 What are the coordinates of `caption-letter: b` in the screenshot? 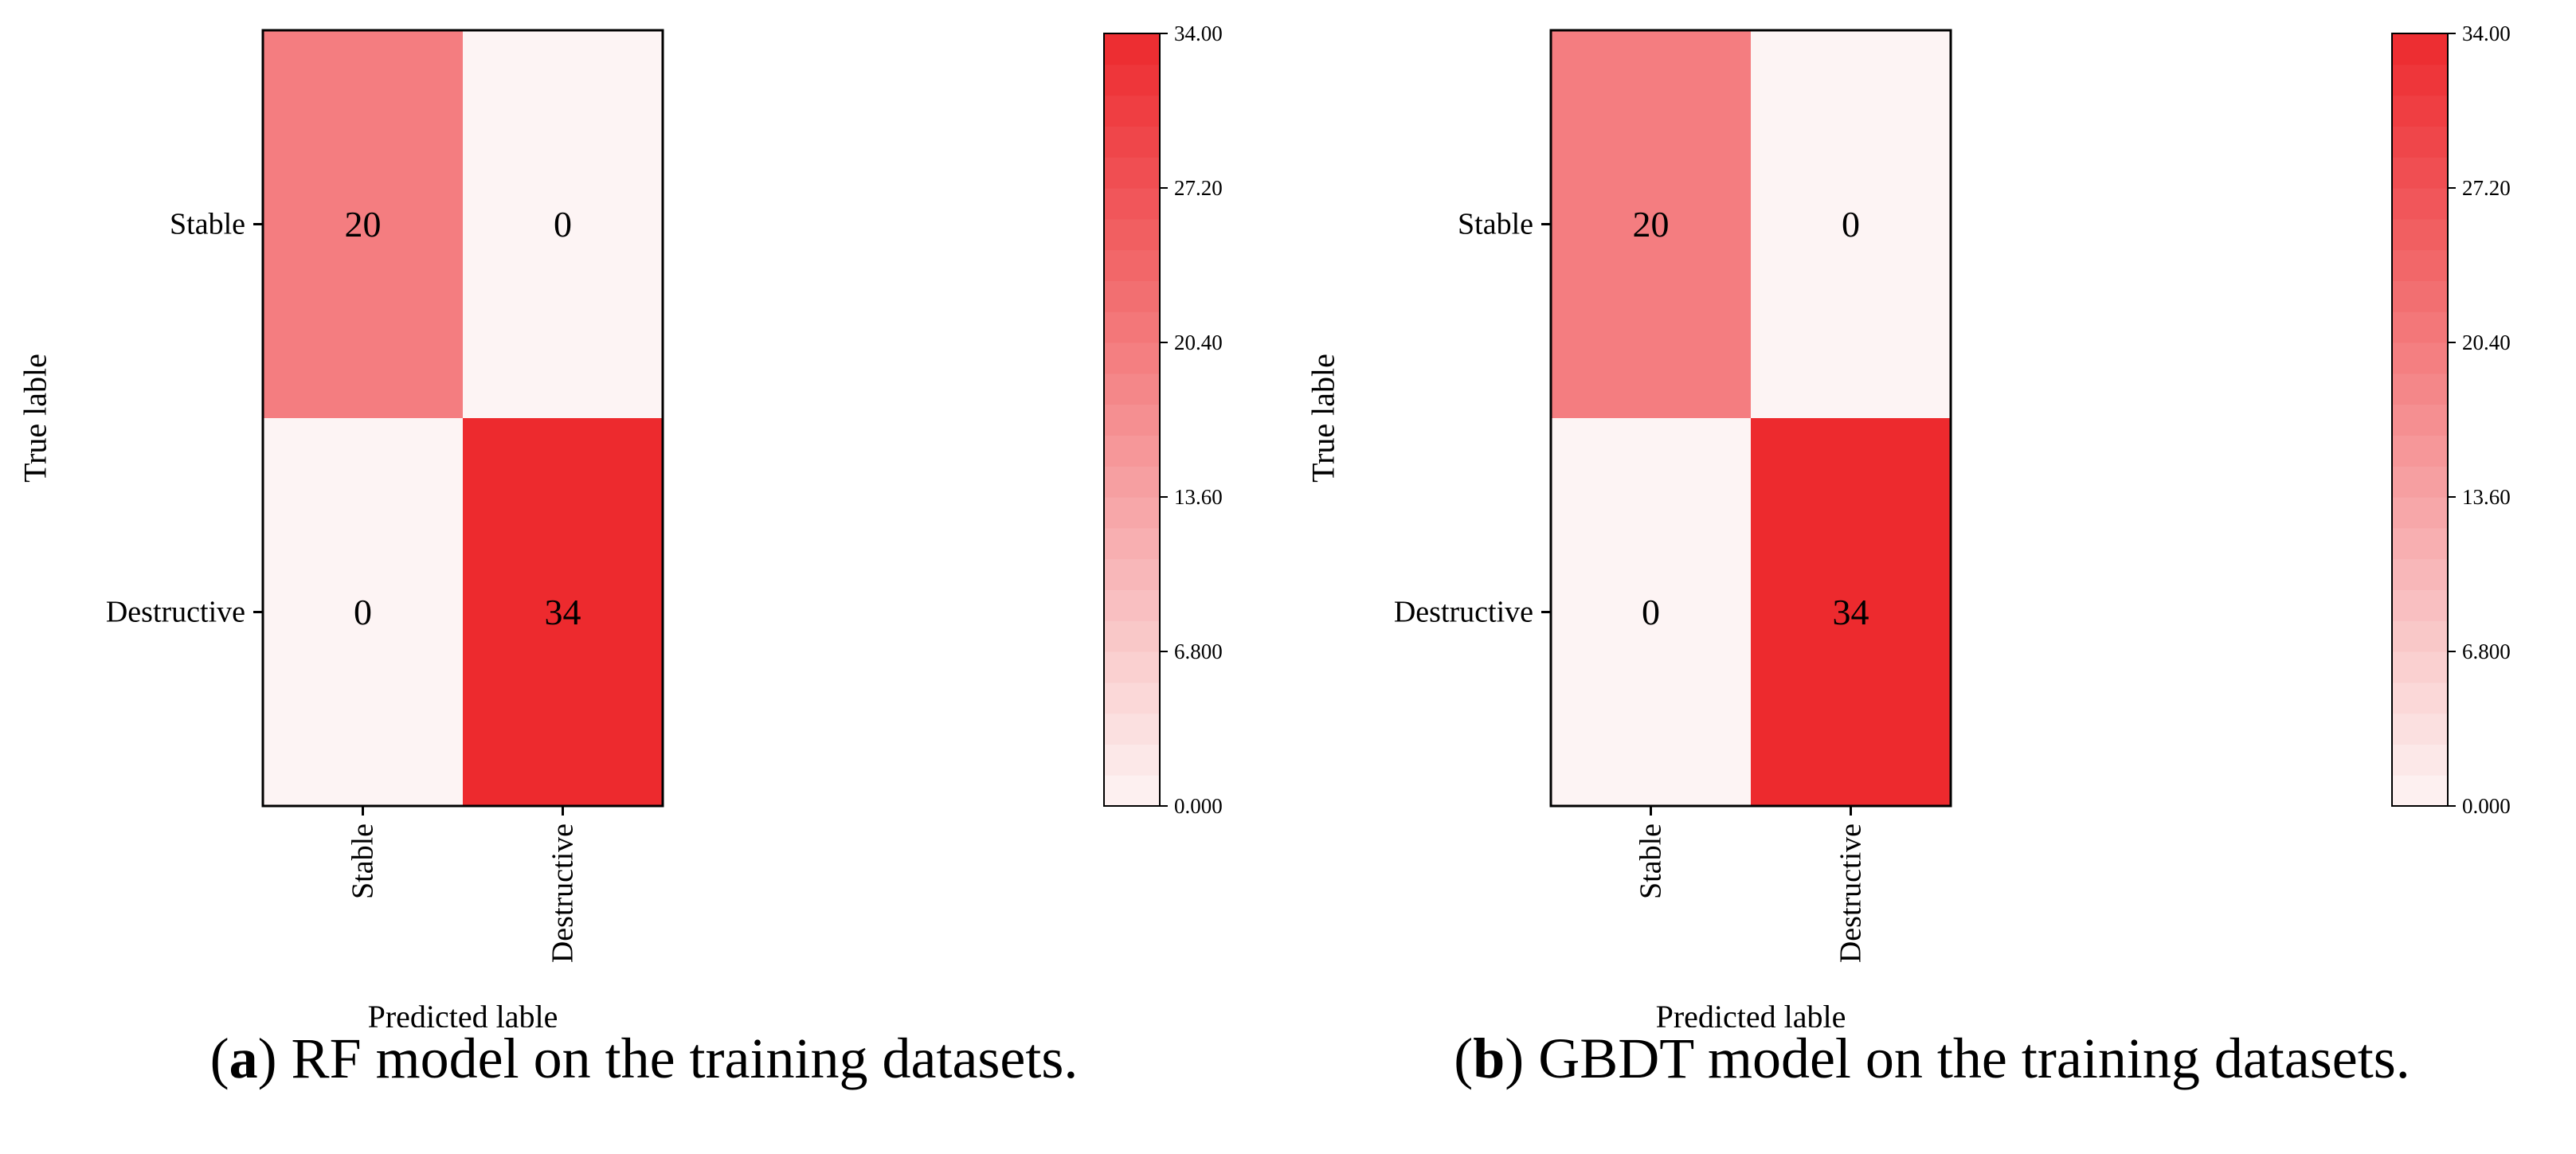 It's located at (1489, 1059).